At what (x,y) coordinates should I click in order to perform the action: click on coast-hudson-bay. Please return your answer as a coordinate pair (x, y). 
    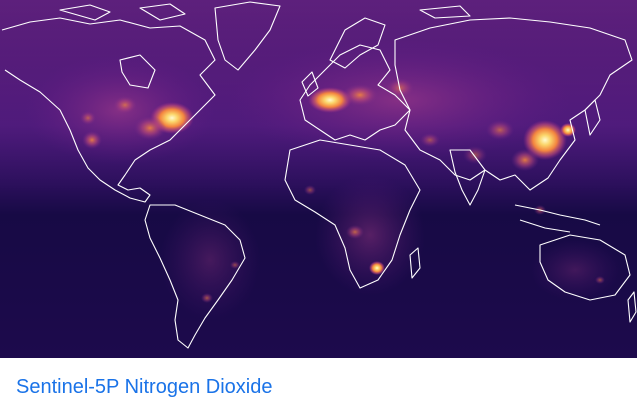
    Looking at the image, I should click on (137, 71).